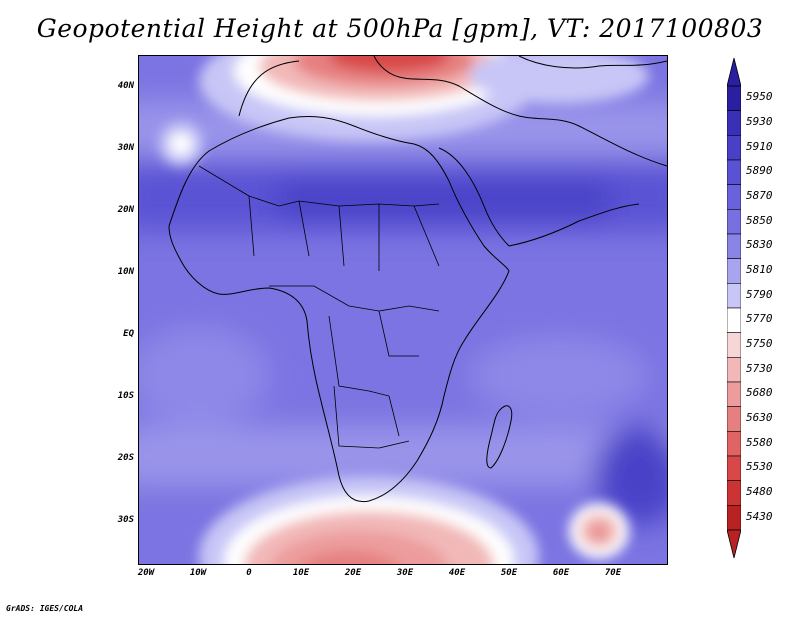  I want to click on lon-label-10w: 10W, so click(198, 573).